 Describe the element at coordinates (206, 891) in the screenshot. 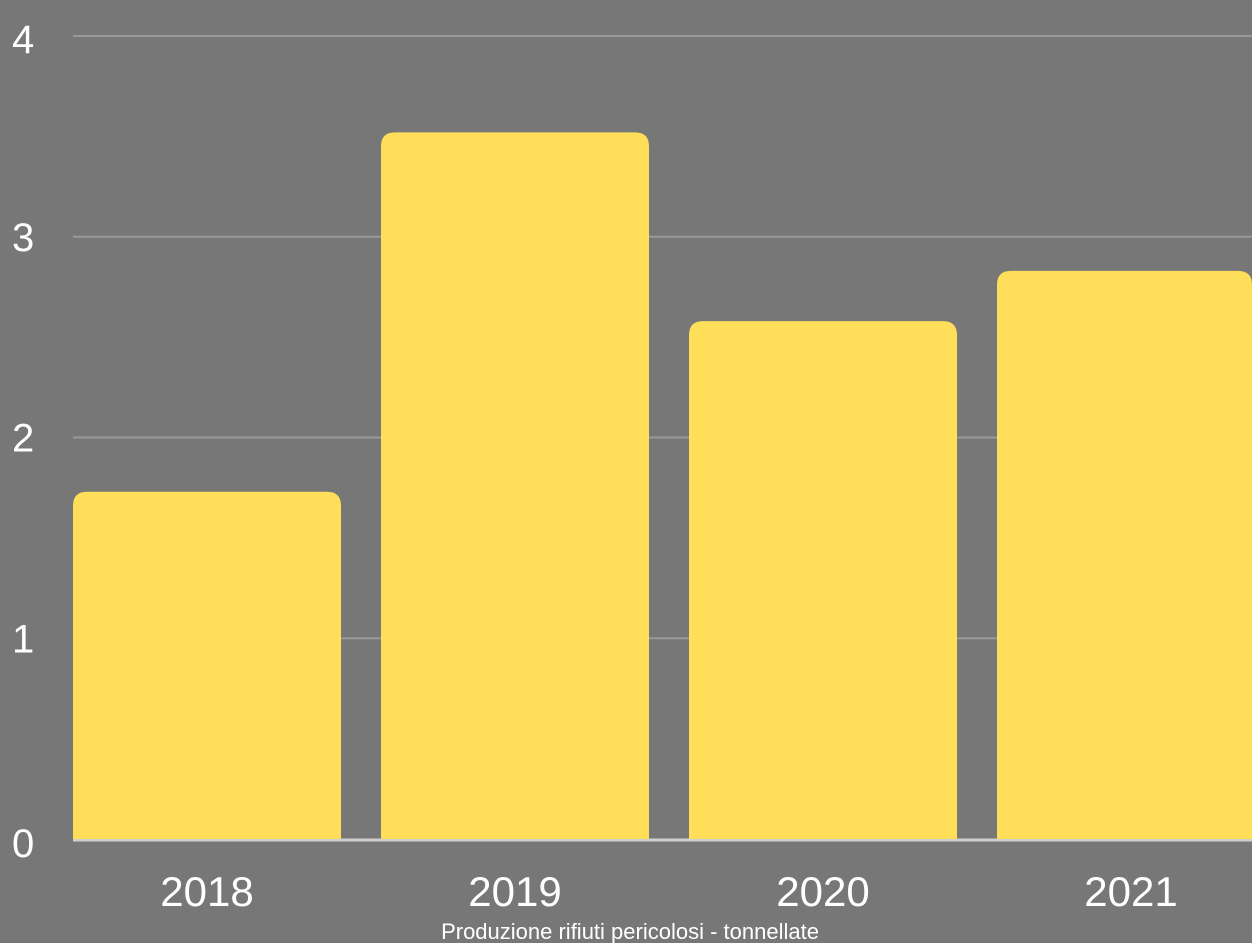

I see `x-tick-label: 2018` at that location.